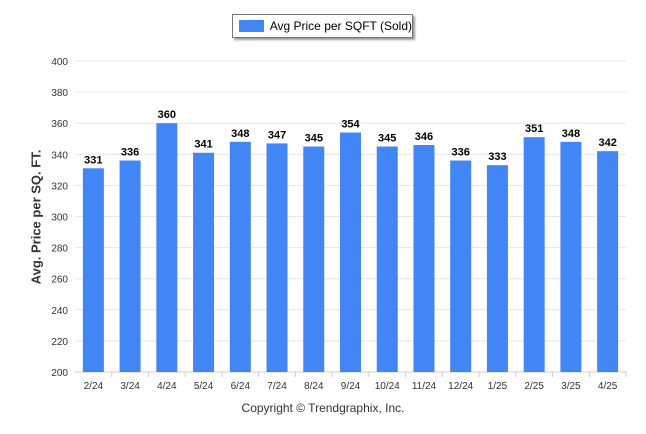 This screenshot has width=646, height=434. Describe the element at coordinates (59, 311) in the screenshot. I see `y-tick-label: 240` at that location.